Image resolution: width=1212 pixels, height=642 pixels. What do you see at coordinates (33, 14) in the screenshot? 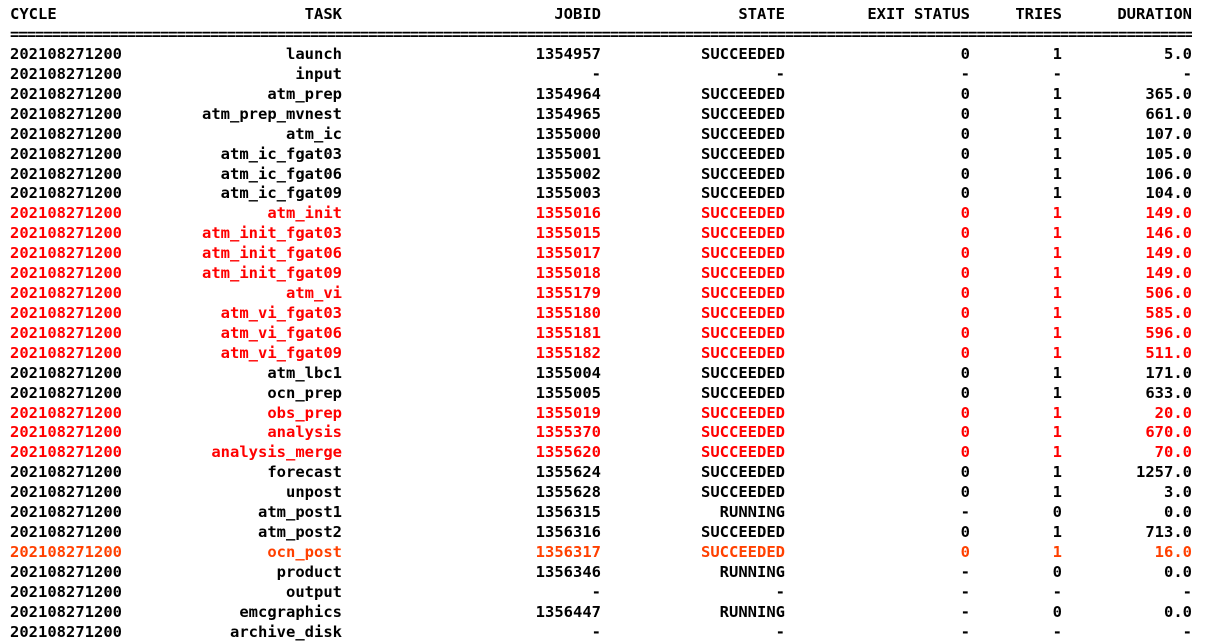
I see `header-cycle: CYCLE` at bounding box center [33, 14].